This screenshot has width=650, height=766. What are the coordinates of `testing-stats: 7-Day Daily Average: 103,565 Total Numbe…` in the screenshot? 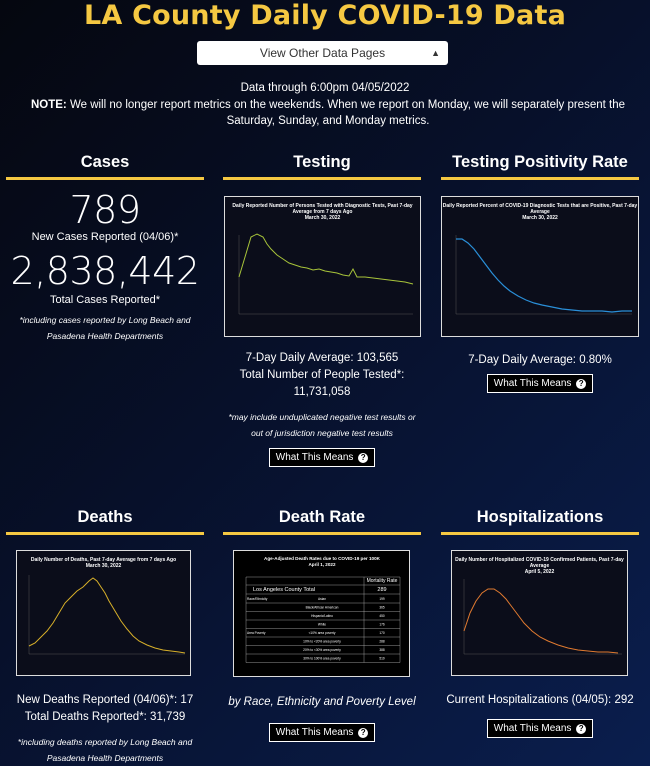 It's located at (322, 408).